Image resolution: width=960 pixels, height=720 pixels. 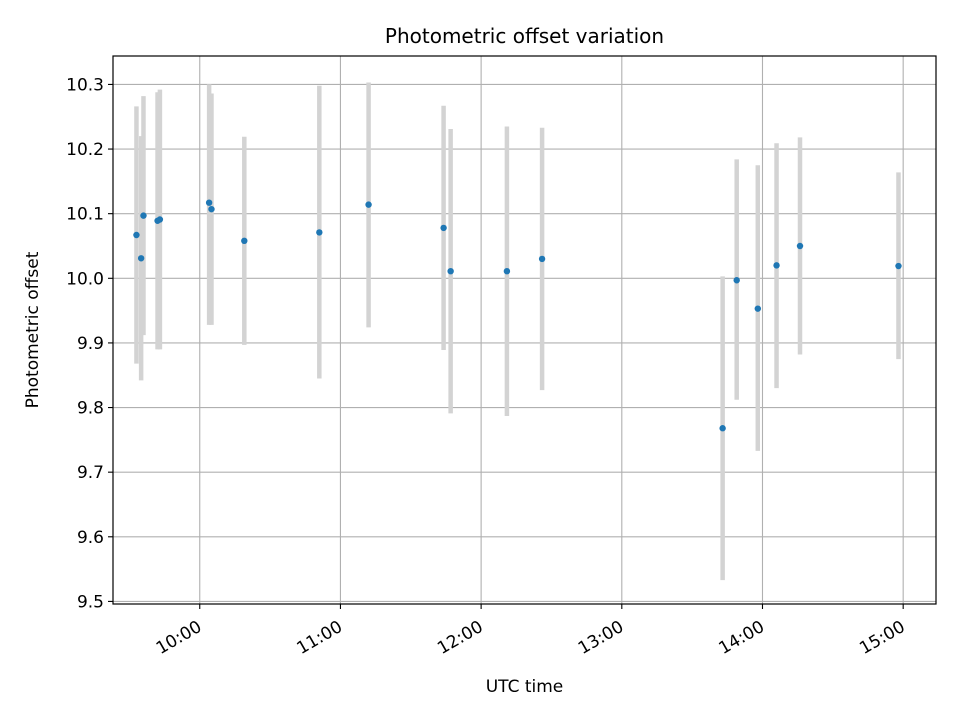 What do you see at coordinates (85, 279) in the screenshot?
I see `y-tick-label: 10.0` at bounding box center [85, 279].